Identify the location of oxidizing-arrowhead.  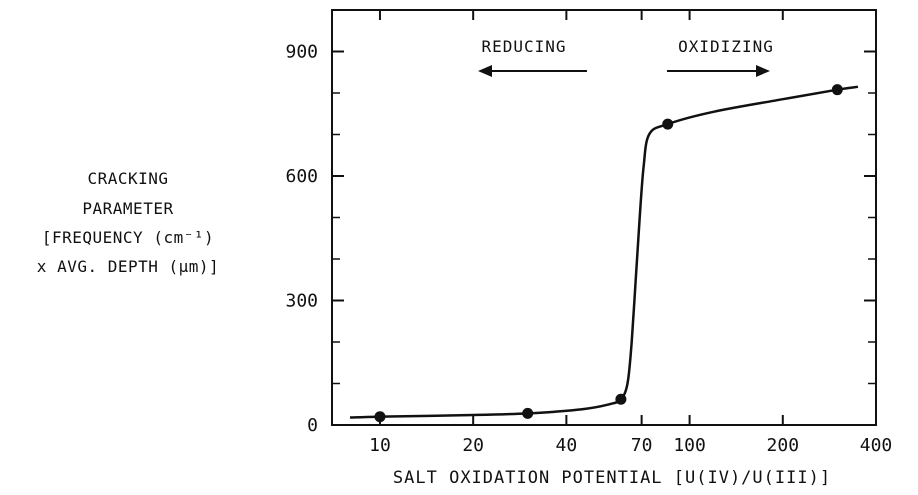
(763, 71).